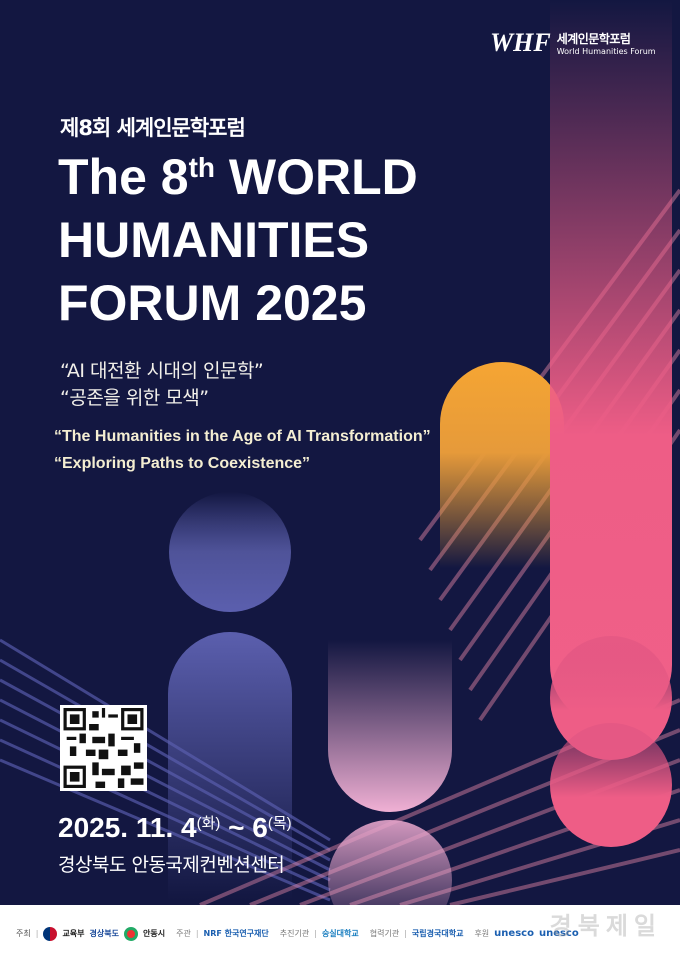  I want to click on date-start: 2025. 11. 4, so click(127, 827).